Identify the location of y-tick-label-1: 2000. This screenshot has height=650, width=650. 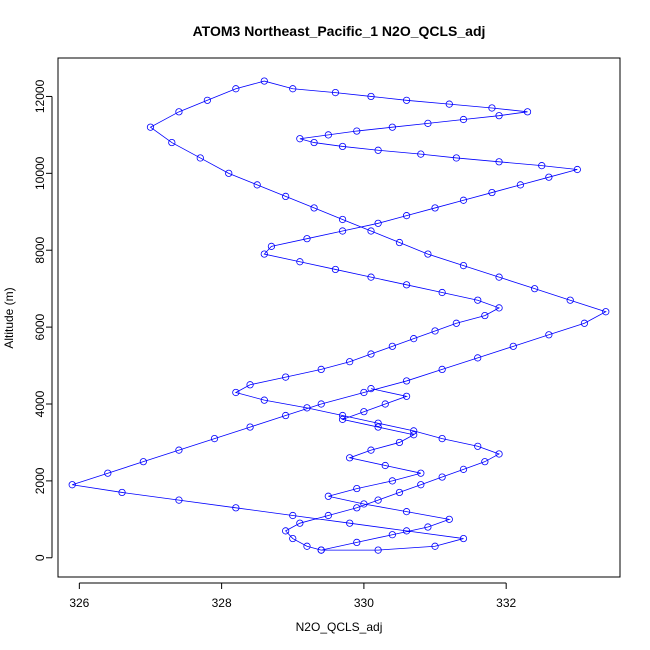
(40, 480).